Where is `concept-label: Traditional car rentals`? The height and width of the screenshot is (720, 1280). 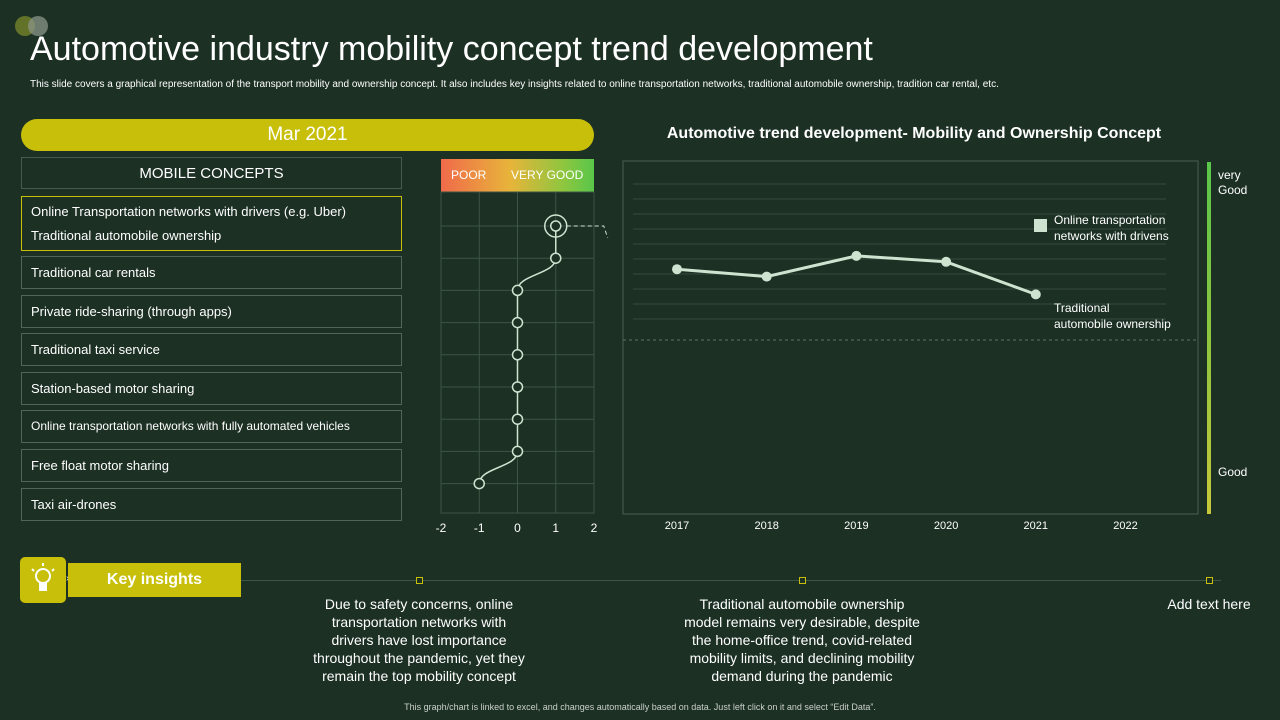
concept-label: Traditional car rentals is located at coordinates (93, 272).